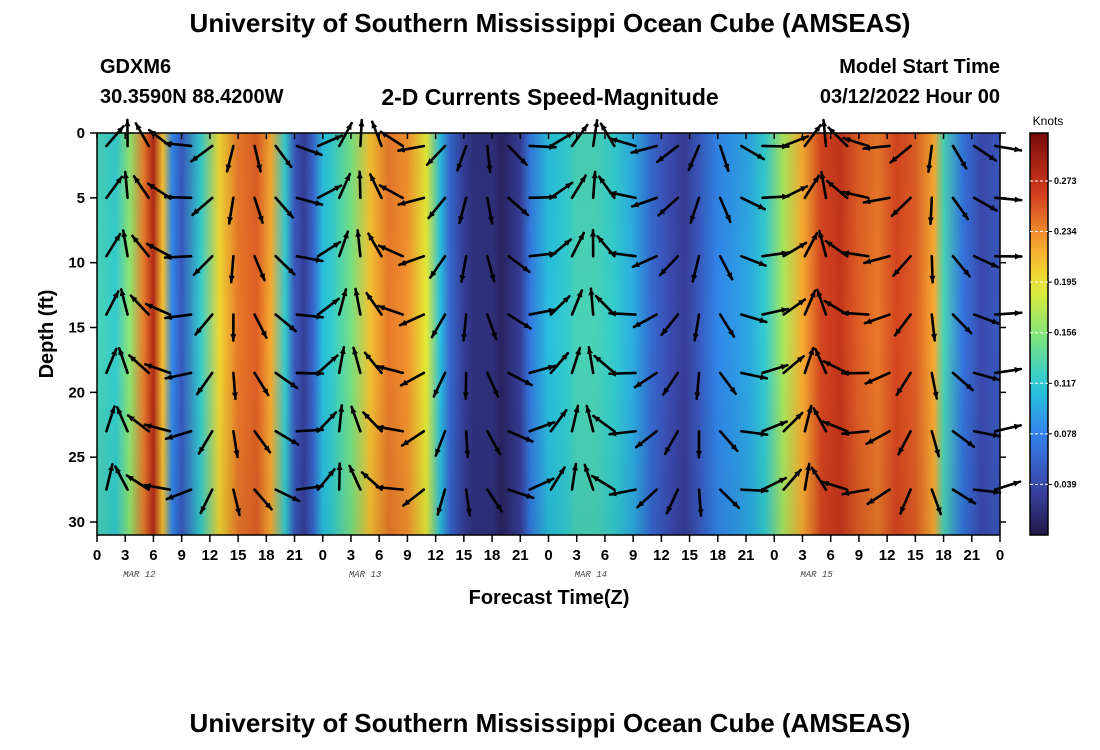 The height and width of the screenshot is (750, 1100). Describe the element at coordinates (1065, 181) in the screenshot. I see `colorbar-tick-label: 0.273` at that location.